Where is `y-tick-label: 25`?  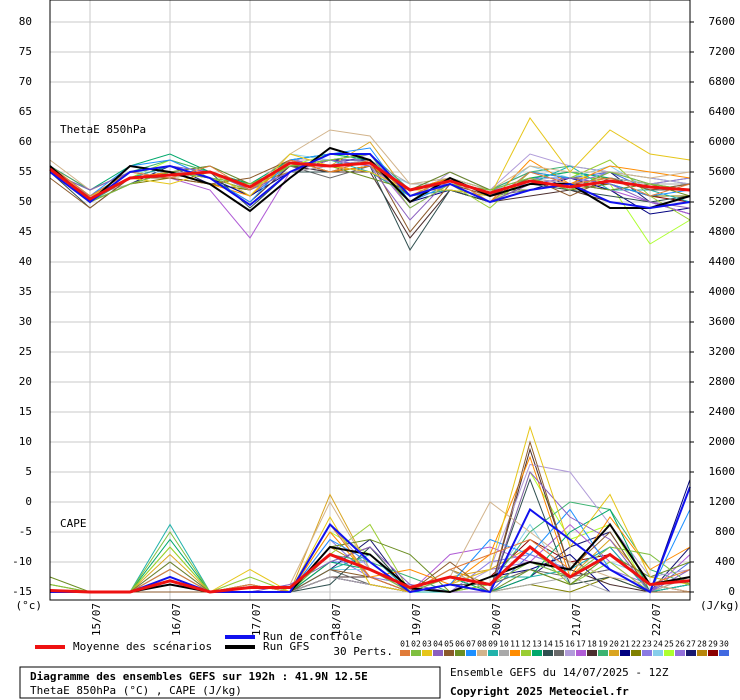 y-tick-label: 25 is located at coordinates (25, 351).